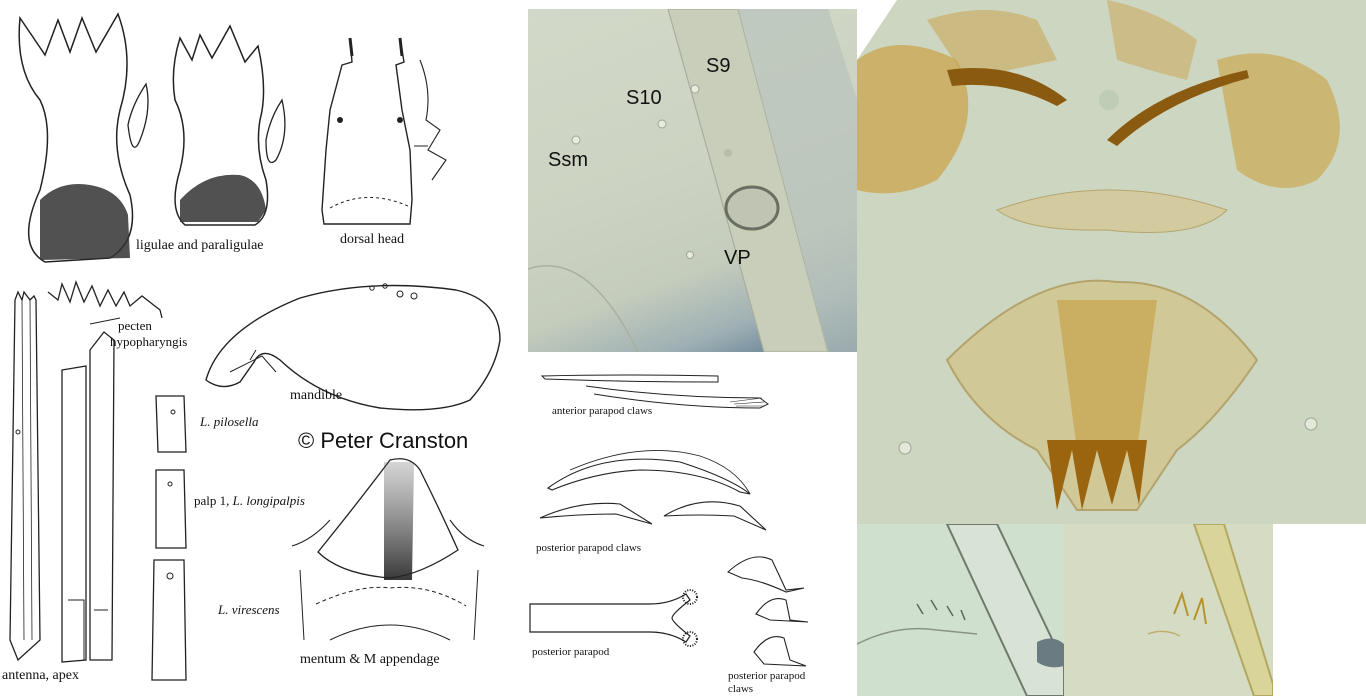 The image size is (1366, 696). What do you see at coordinates (135, 325) in the screenshot?
I see `pecten-label-line1: pecten` at bounding box center [135, 325].